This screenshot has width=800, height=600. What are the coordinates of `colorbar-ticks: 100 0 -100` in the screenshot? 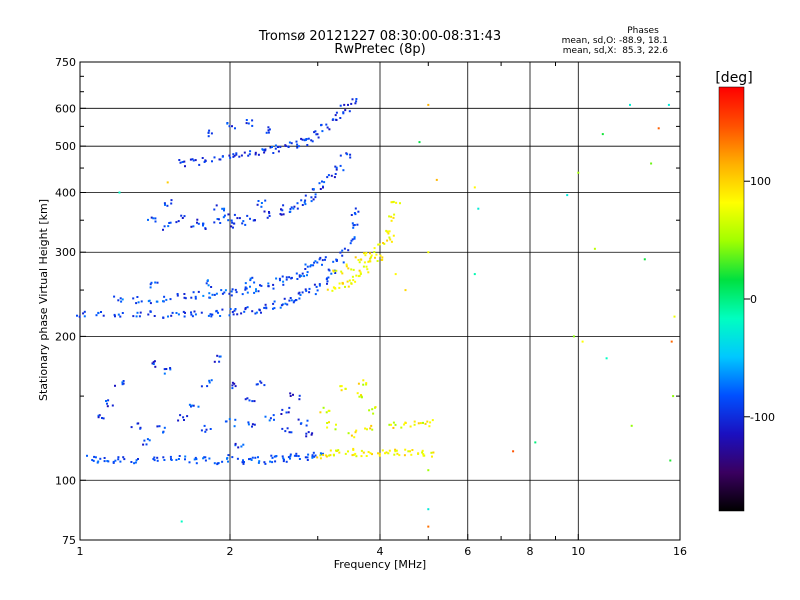 It's located at (759, 299).